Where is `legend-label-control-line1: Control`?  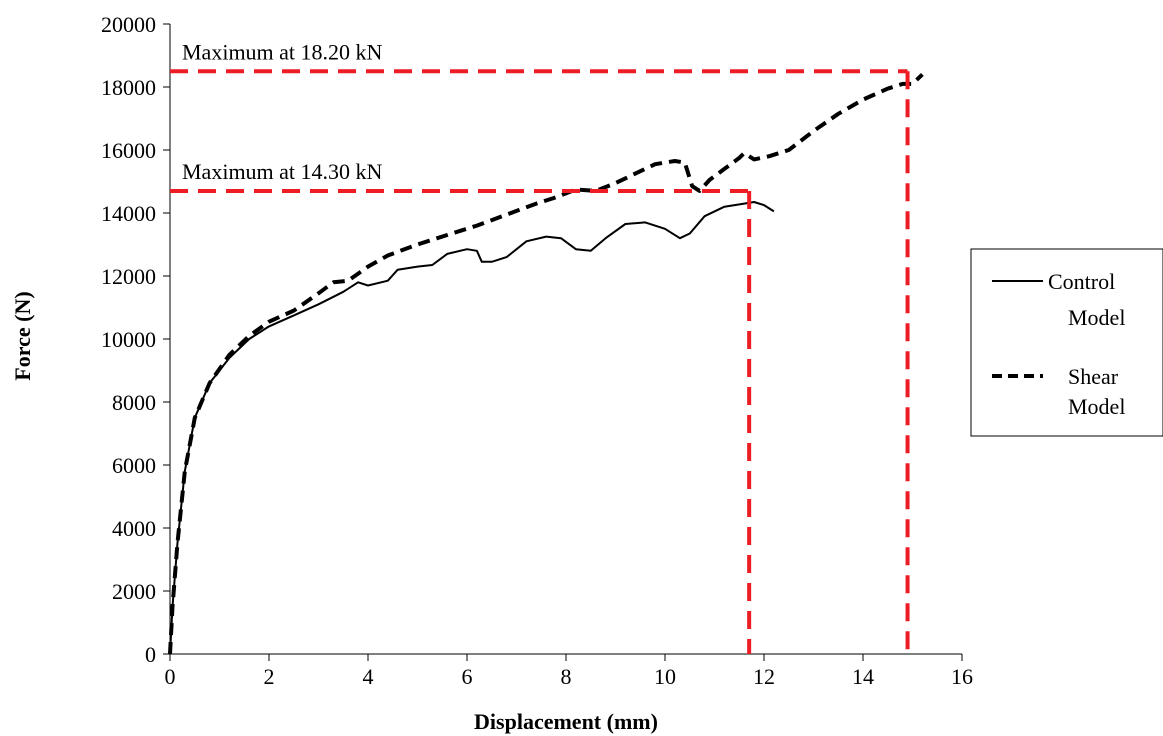 legend-label-control-line1: Control is located at coordinates (1081, 281).